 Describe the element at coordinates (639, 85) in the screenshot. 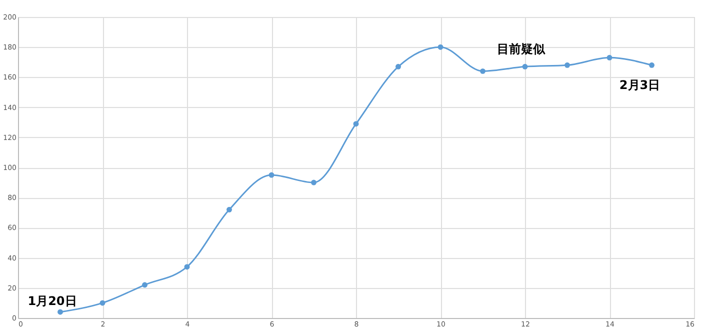

I see `annotation: 2月3日` at that location.